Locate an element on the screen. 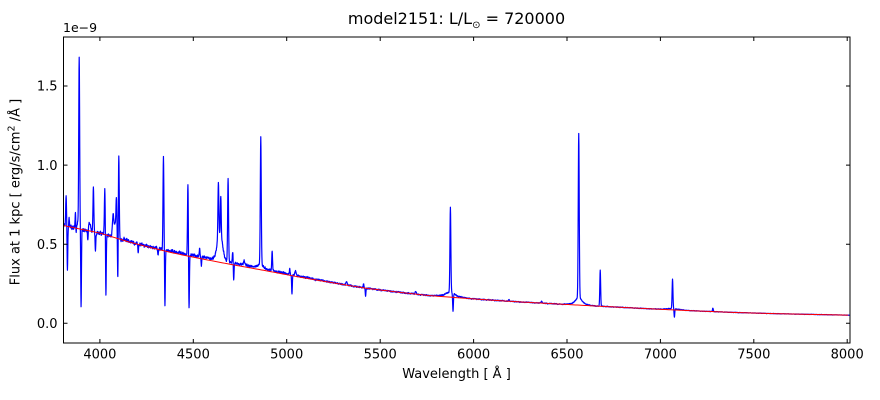 Image resolution: width=880 pixels, height=400 pixels. y-axis-label: Flux at 1 kpc [ erg/s/cm2 /Å ] is located at coordinates (15, 192).